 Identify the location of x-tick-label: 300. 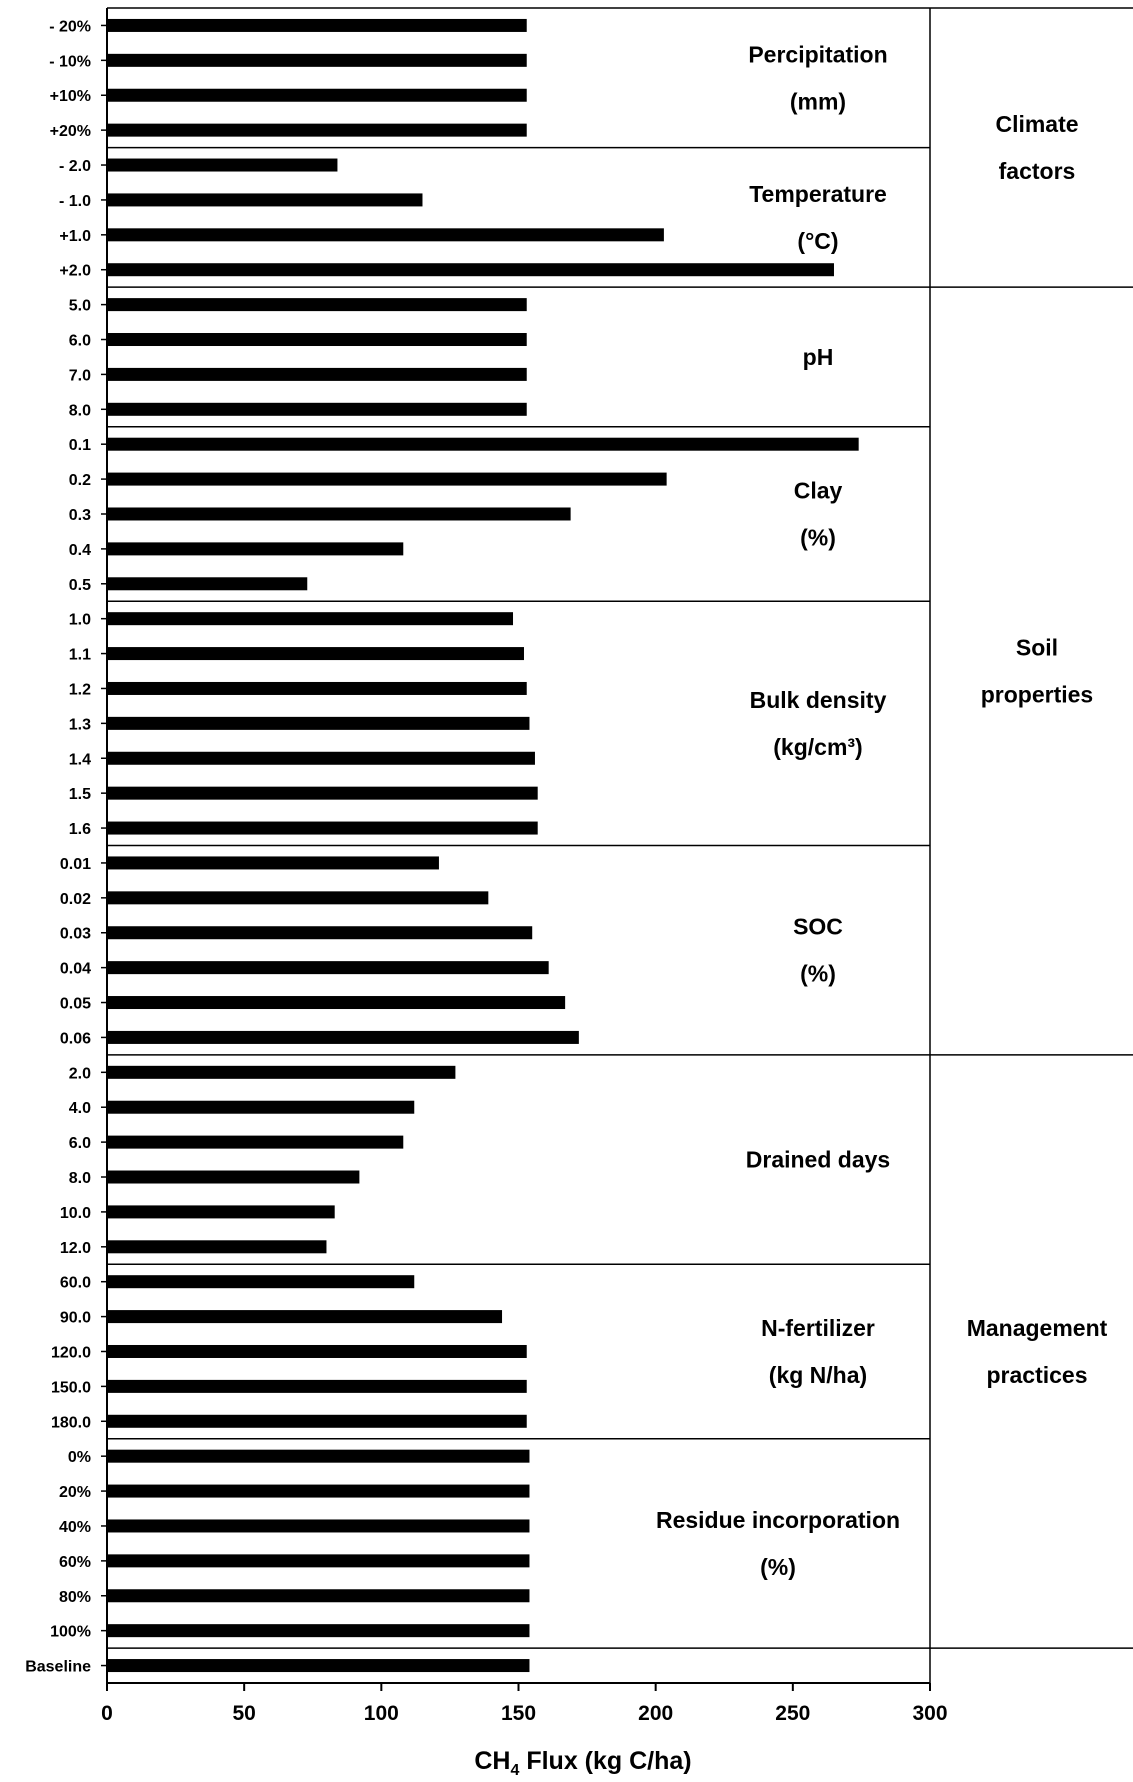
(929, 1713).